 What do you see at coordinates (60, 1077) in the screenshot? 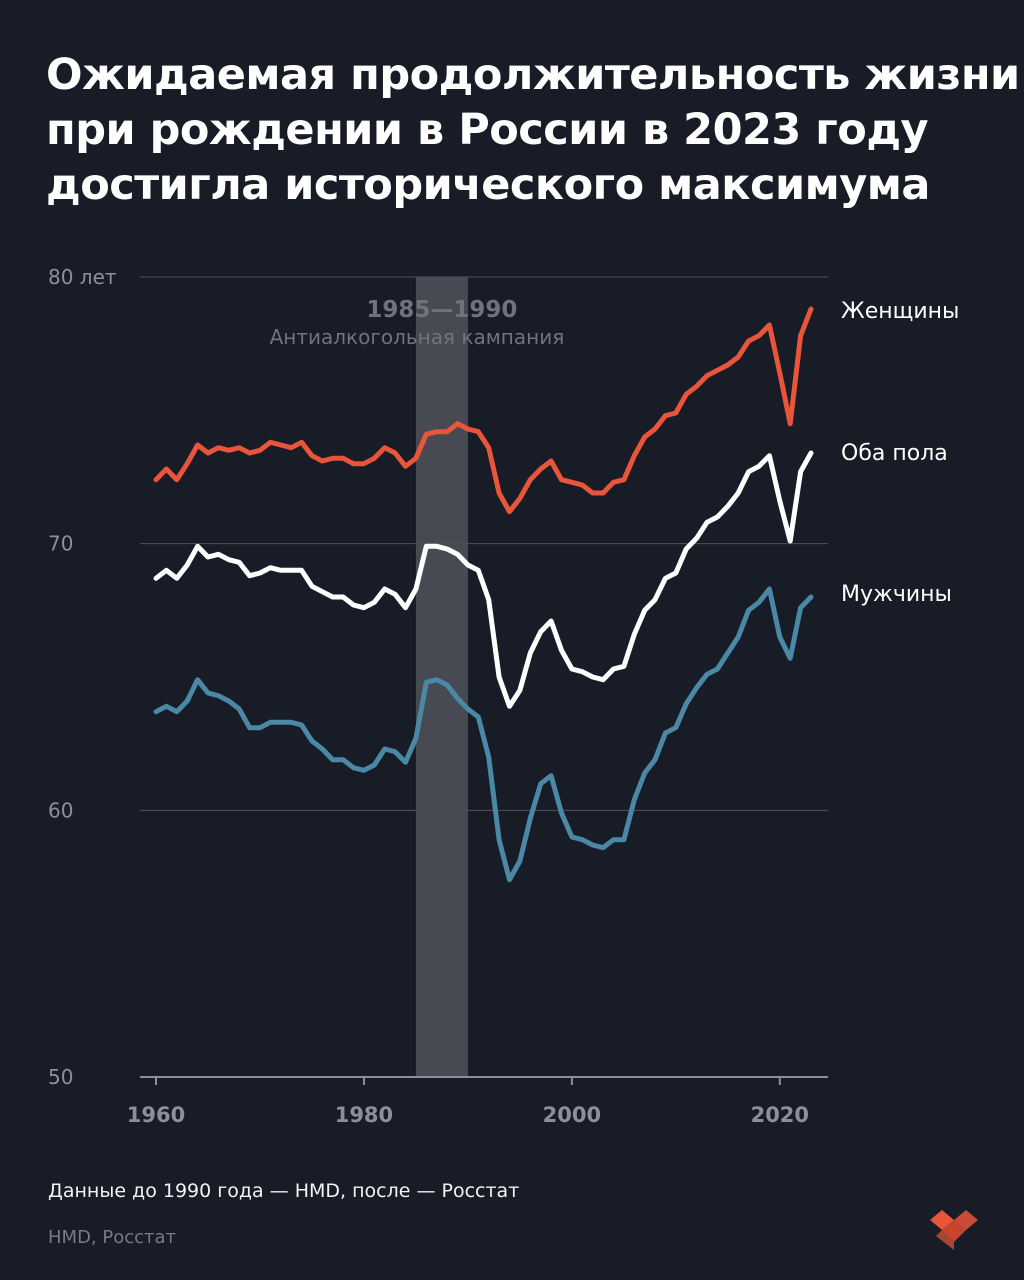
I see `y-tick-label: 50` at bounding box center [60, 1077].